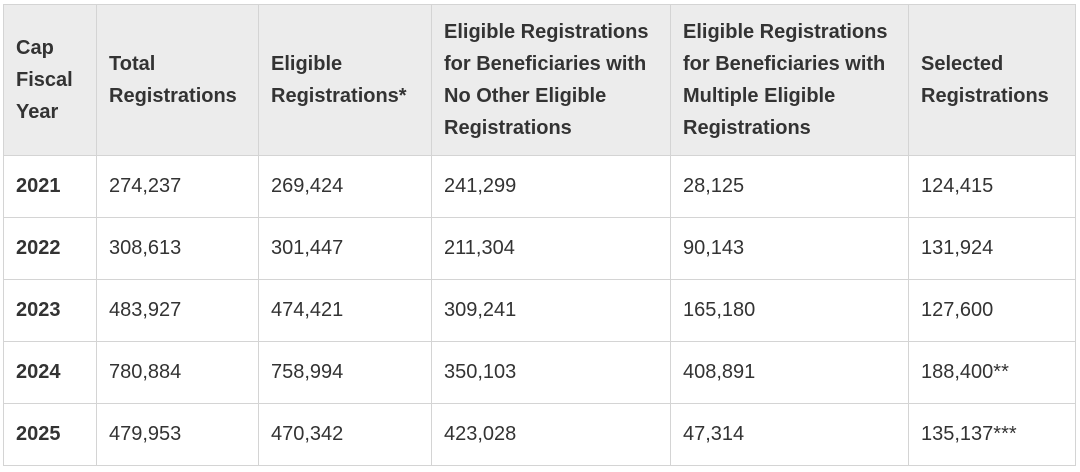  What do you see at coordinates (50, 80) in the screenshot?
I see `header-cap-fiscal-year: Cap Fiscal Year` at bounding box center [50, 80].